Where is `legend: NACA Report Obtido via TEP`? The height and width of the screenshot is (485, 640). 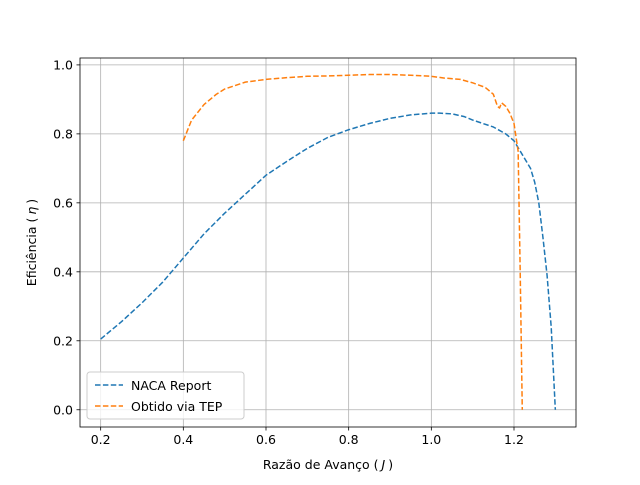
legend: NACA Report Obtido via TEP is located at coordinates (165, 395).